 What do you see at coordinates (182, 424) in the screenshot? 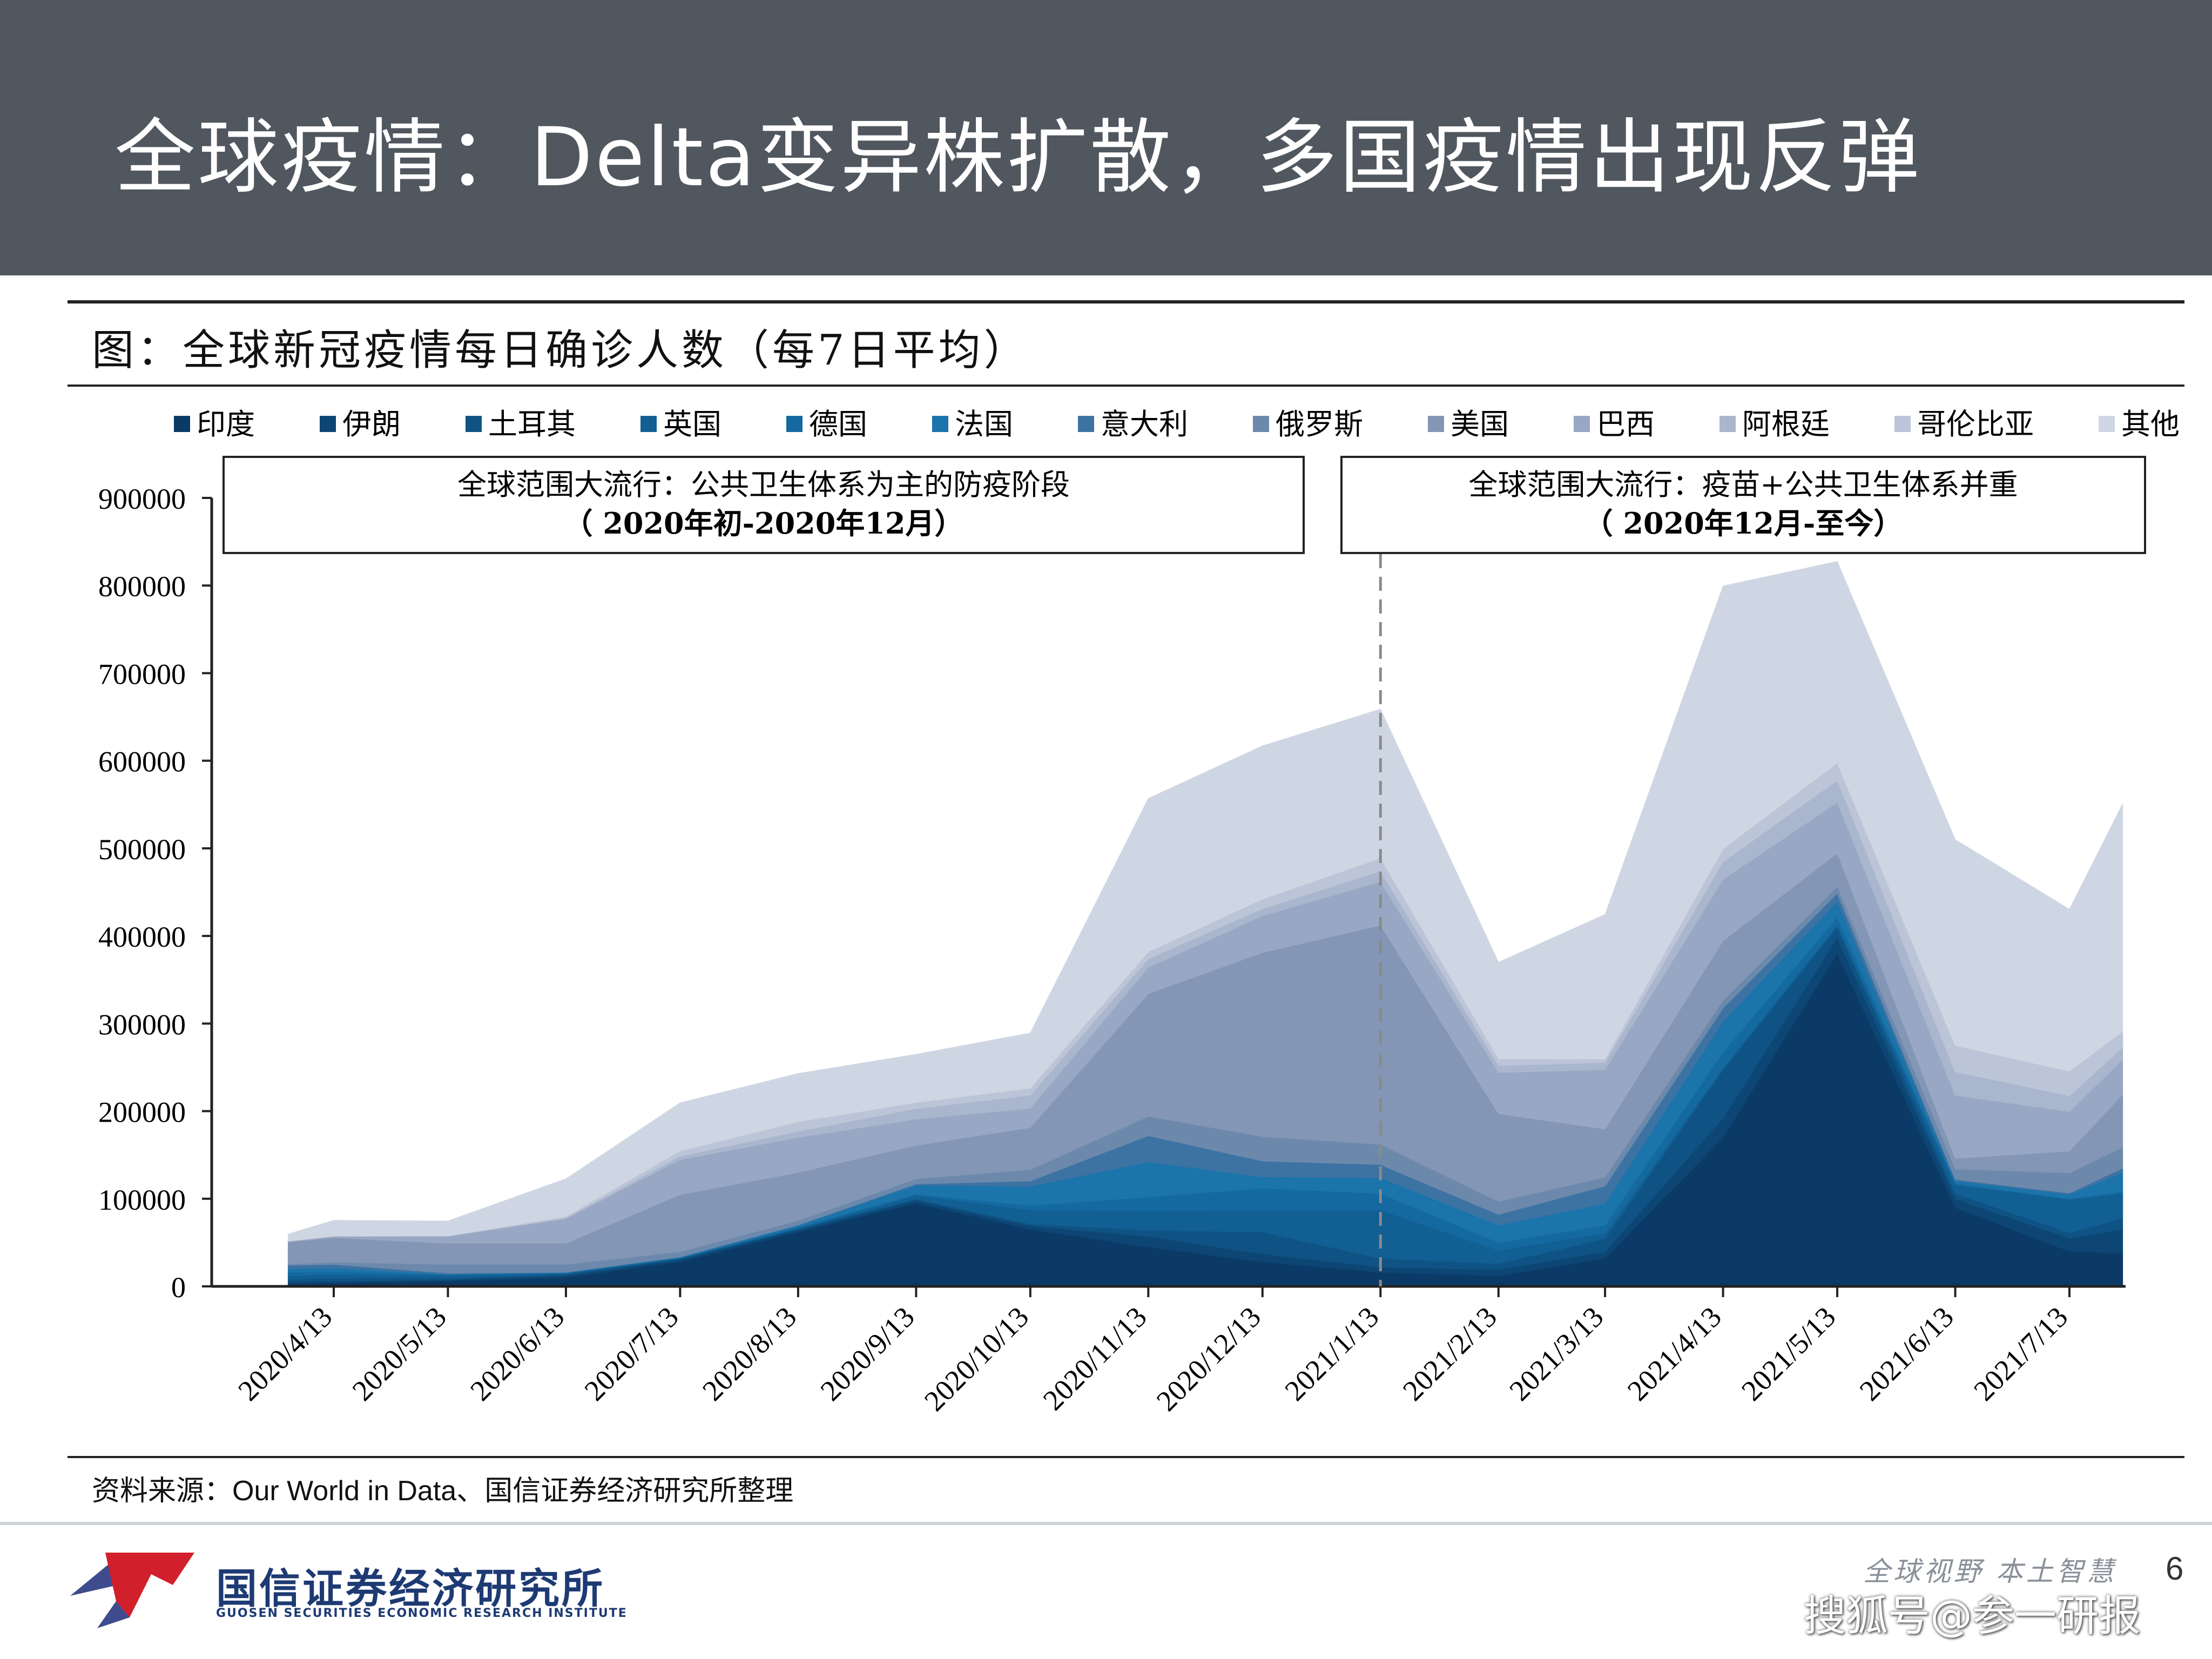
I see `legend-swatch-印度` at bounding box center [182, 424].